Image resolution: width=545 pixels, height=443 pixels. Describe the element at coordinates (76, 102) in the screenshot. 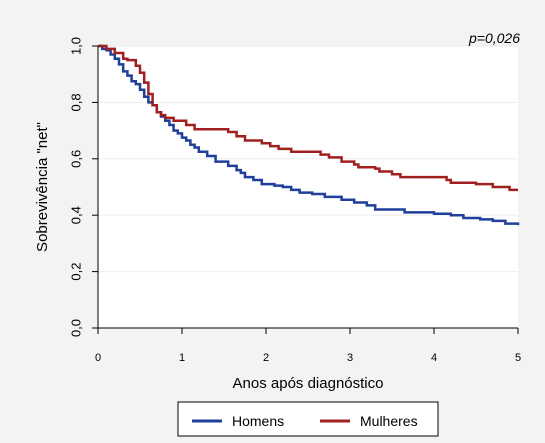

I see `y-tick-label-4: 0,8` at that location.